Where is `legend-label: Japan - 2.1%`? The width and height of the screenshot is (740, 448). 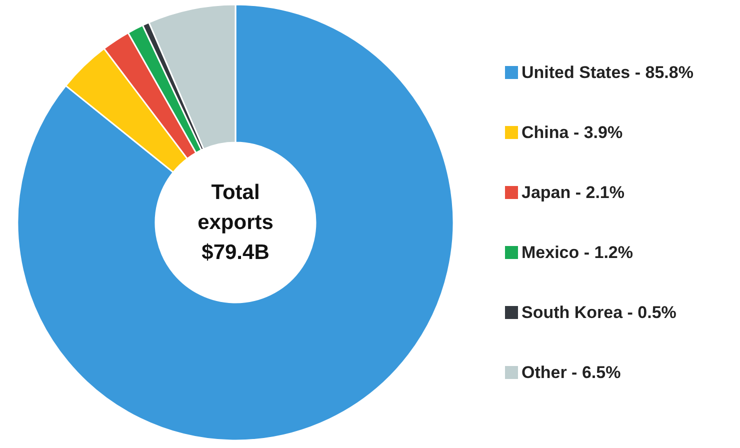 legend-label: Japan - 2.1% is located at coordinates (573, 192).